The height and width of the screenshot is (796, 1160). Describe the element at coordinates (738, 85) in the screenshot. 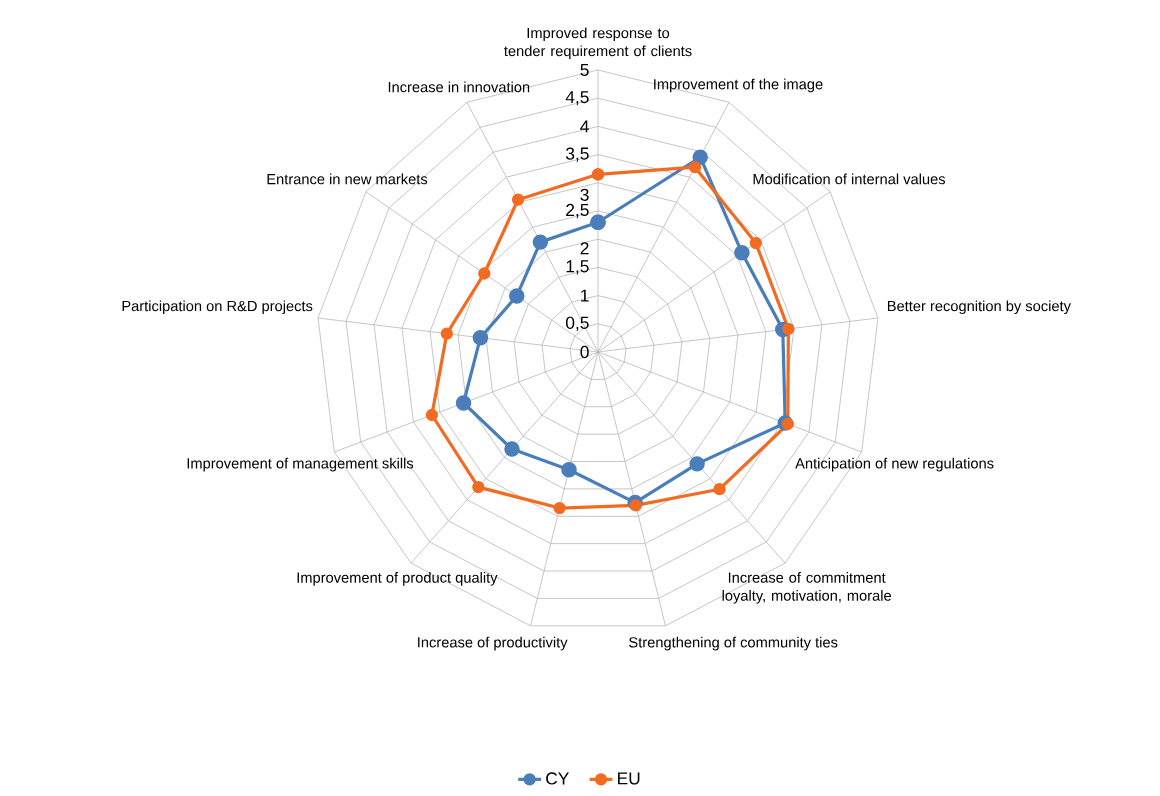

I see `spoke-label: Improvement of the image` at that location.